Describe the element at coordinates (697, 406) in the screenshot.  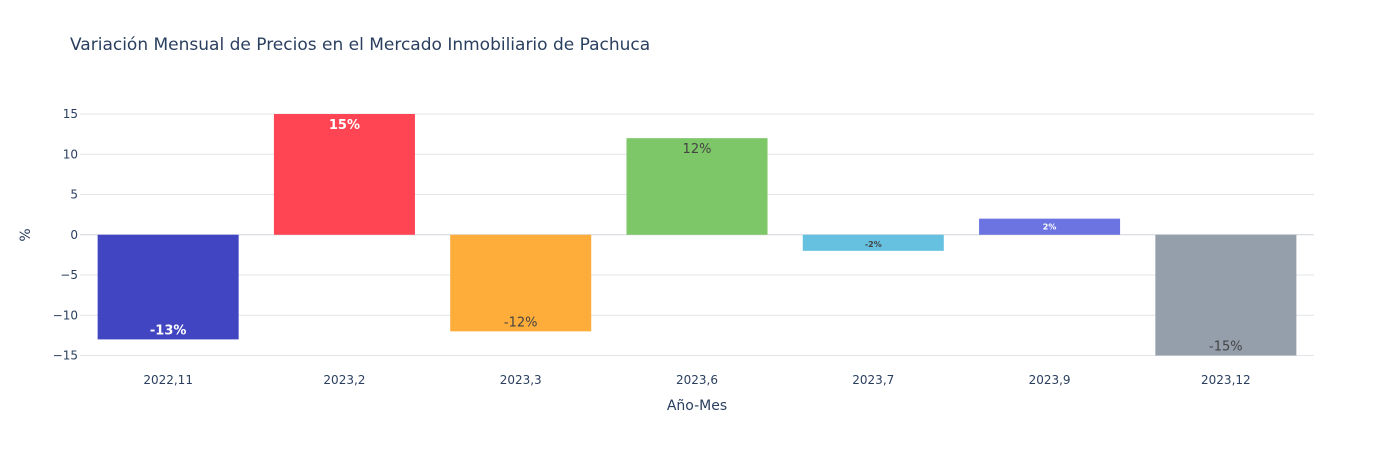
I see `x-axis-title: Año-Mes` at that location.